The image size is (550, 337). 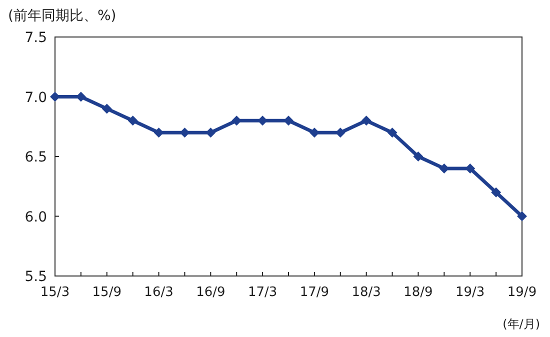 I want to click on x-tick-label: 17/9, so click(x=315, y=292).